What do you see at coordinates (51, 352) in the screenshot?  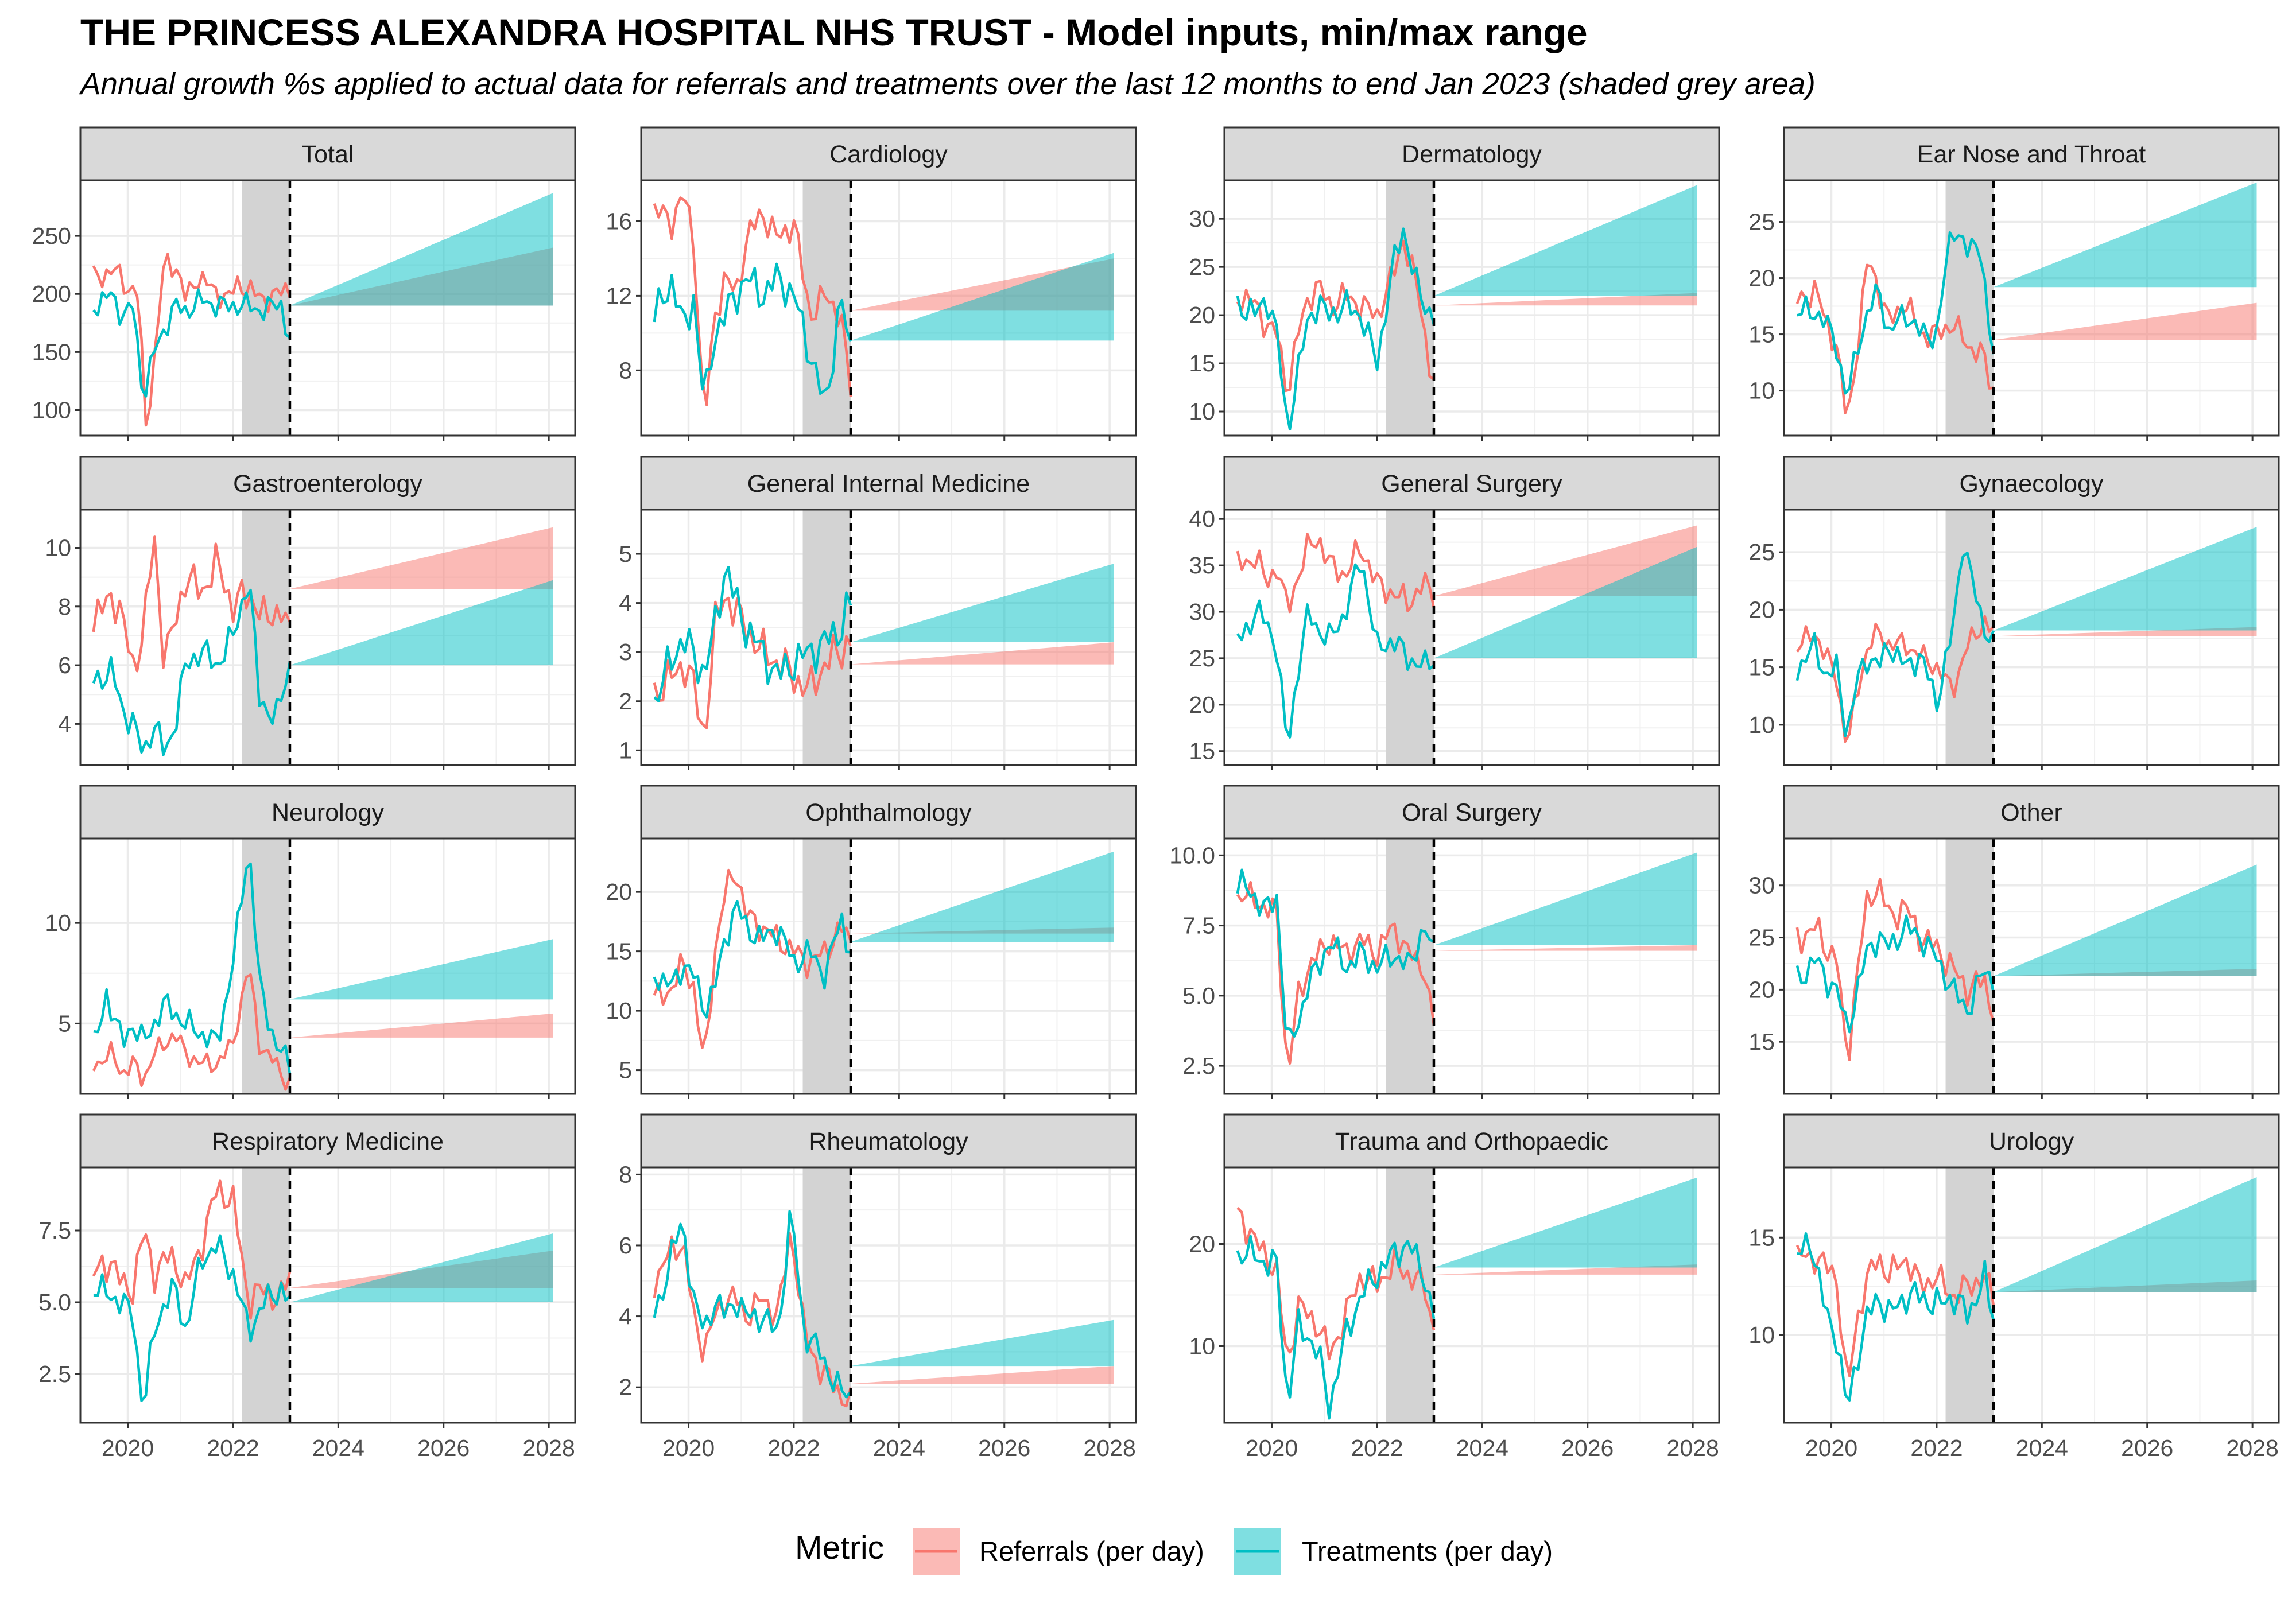 I see `y-tick-label: 150` at bounding box center [51, 352].